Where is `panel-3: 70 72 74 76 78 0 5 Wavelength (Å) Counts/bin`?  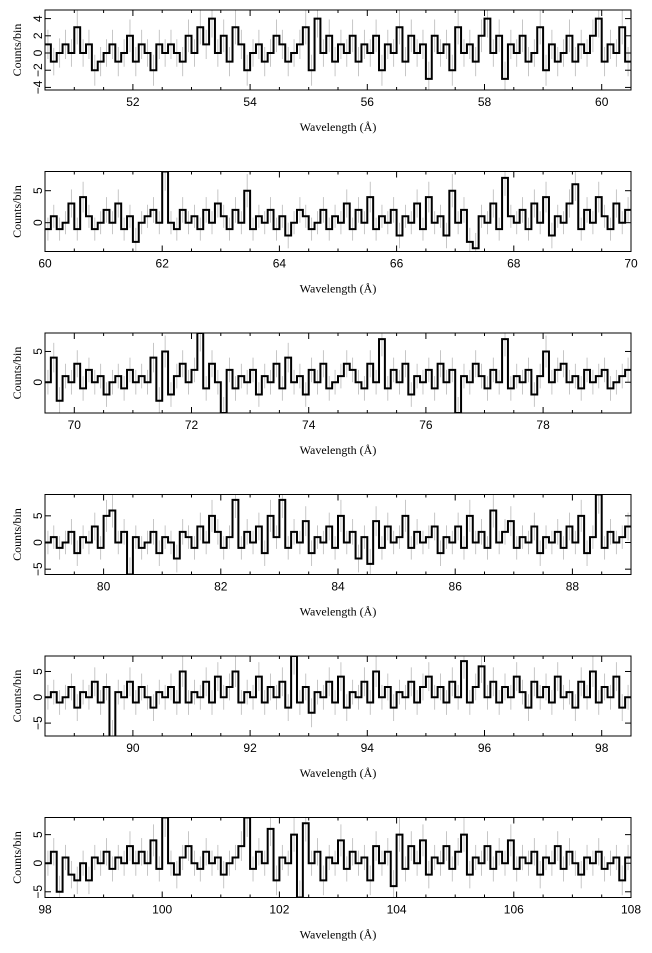 panel-3: 70 72 74 76 78 0 5 Wavelength (Å) Counts/bin is located at coordinates (321, 394).